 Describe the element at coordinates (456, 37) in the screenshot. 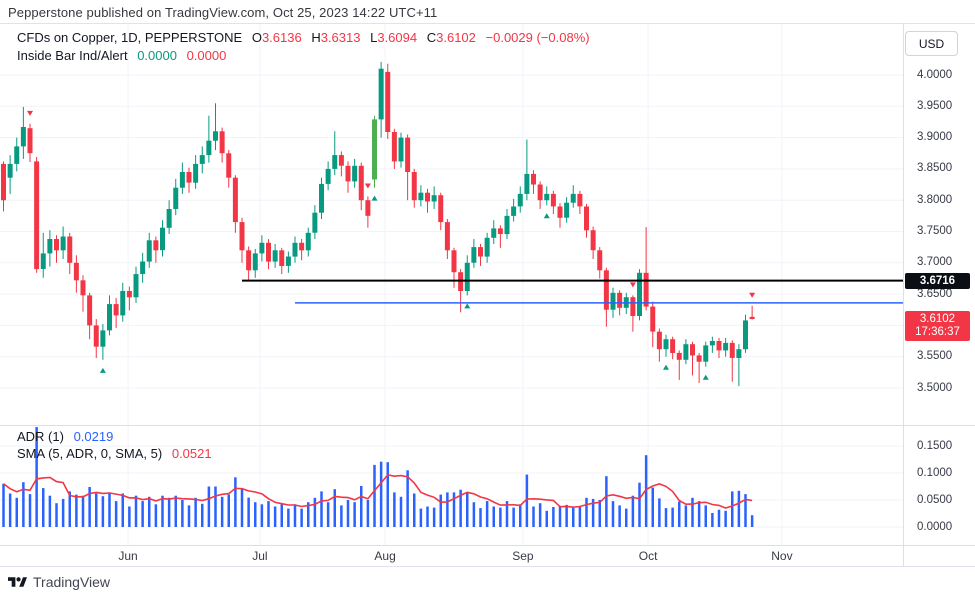

I see `ohlc-close-value: 3.6102` at that location.